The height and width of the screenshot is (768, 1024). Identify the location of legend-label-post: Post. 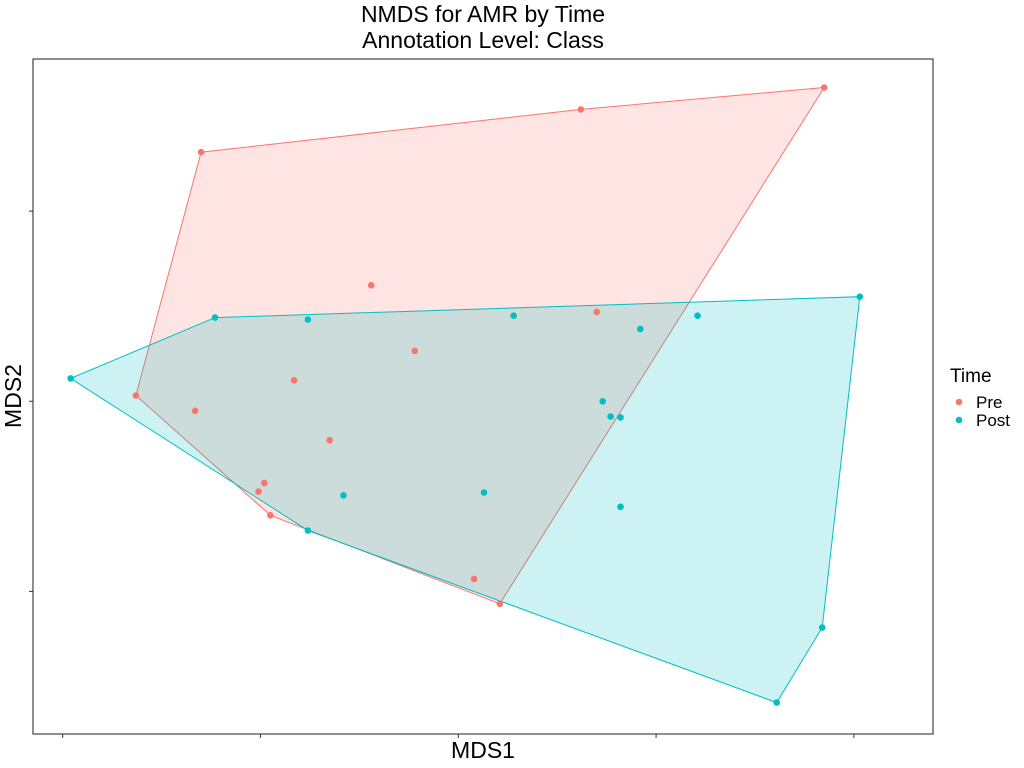
(993, 420).